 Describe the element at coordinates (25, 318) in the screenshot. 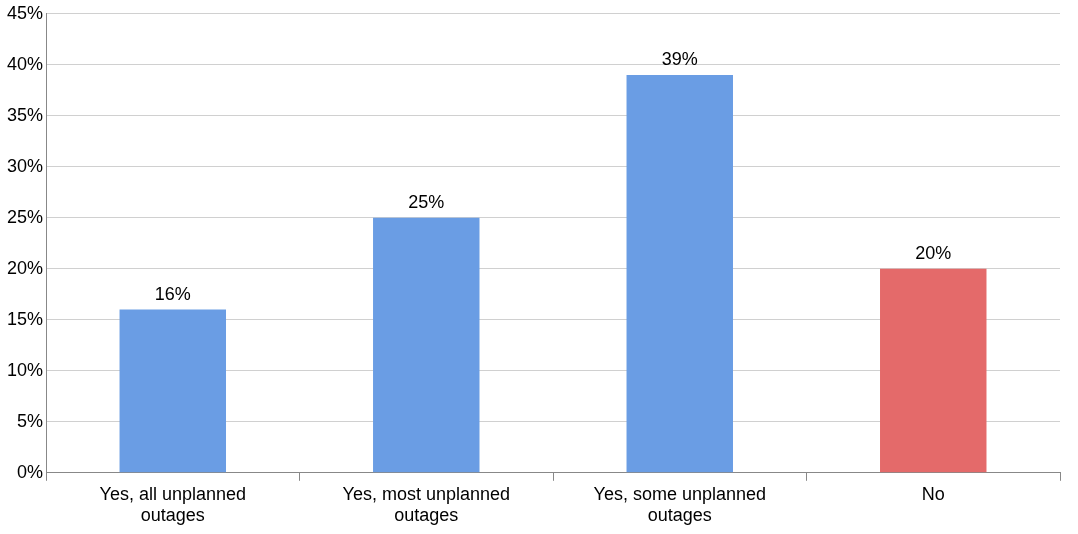

I see `y-tick-label: 15%` at that location.